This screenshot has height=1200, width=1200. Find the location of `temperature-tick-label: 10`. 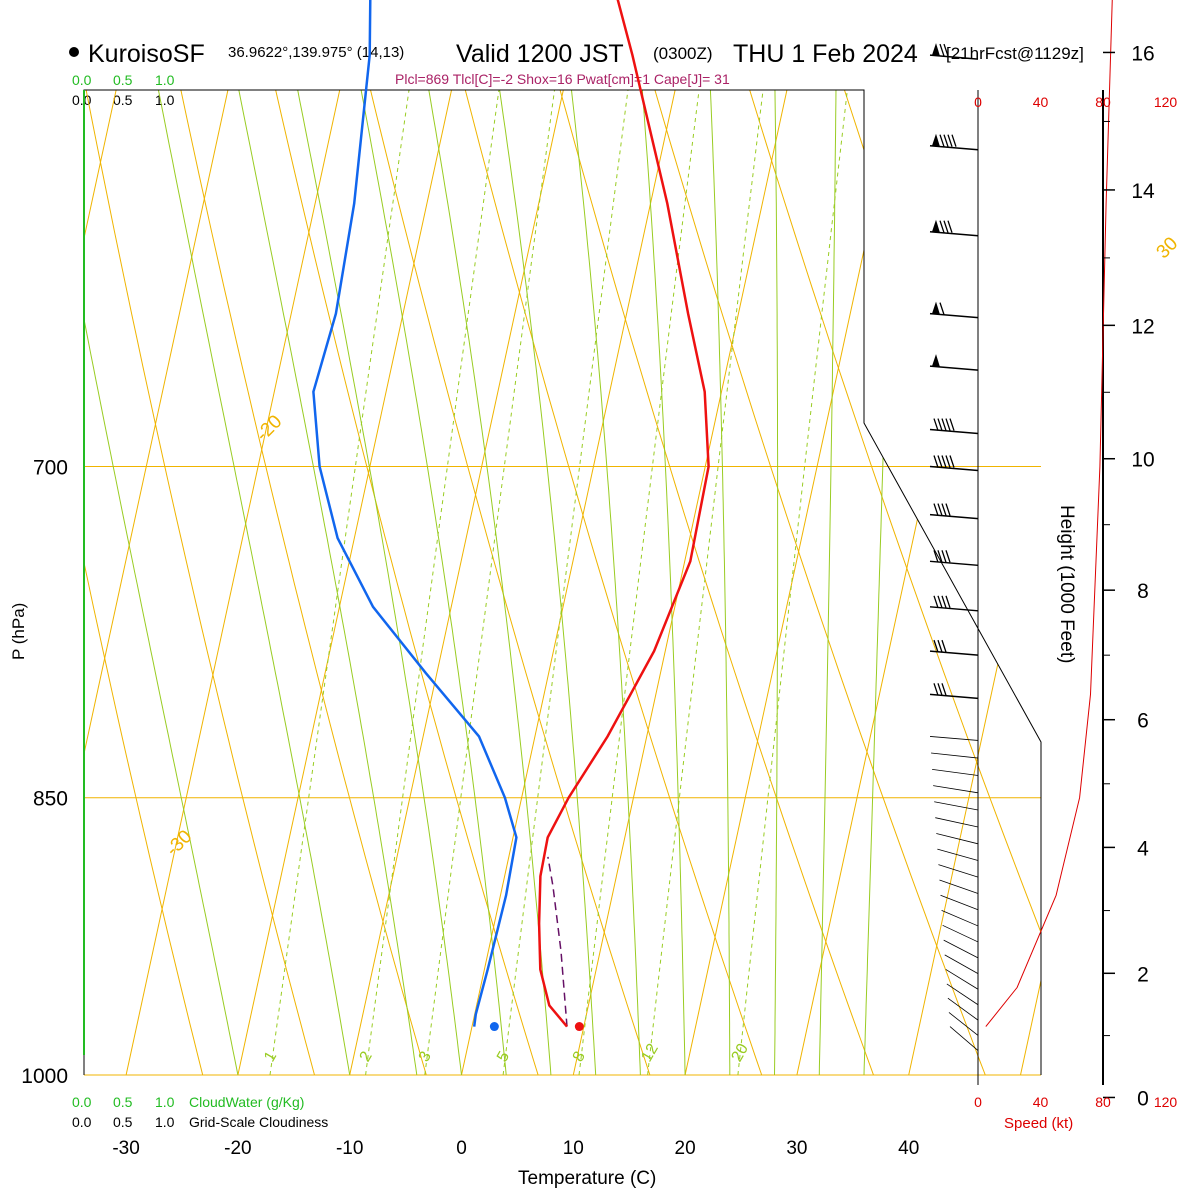

temperature-tick-label: 10 is located at coordinates (573, 1148).